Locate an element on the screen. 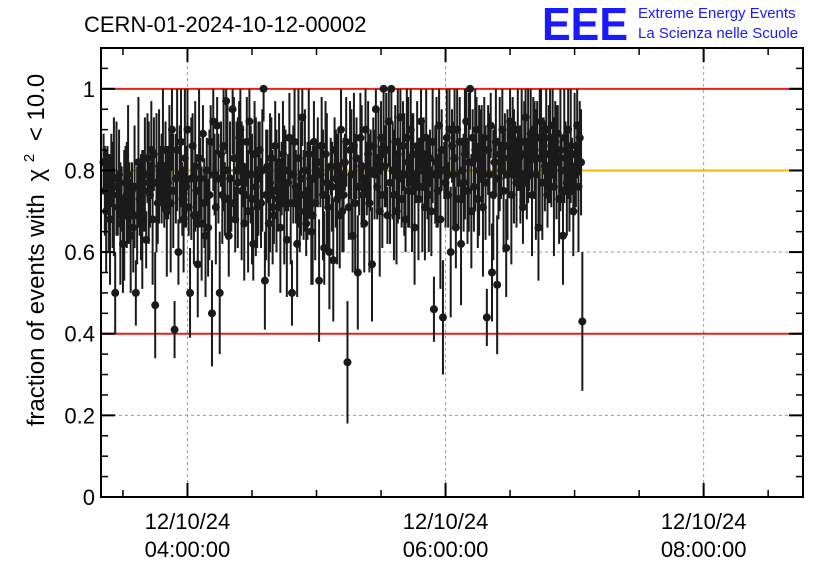  y-tick-label: 0.8 is located at coordinates (79, 170).